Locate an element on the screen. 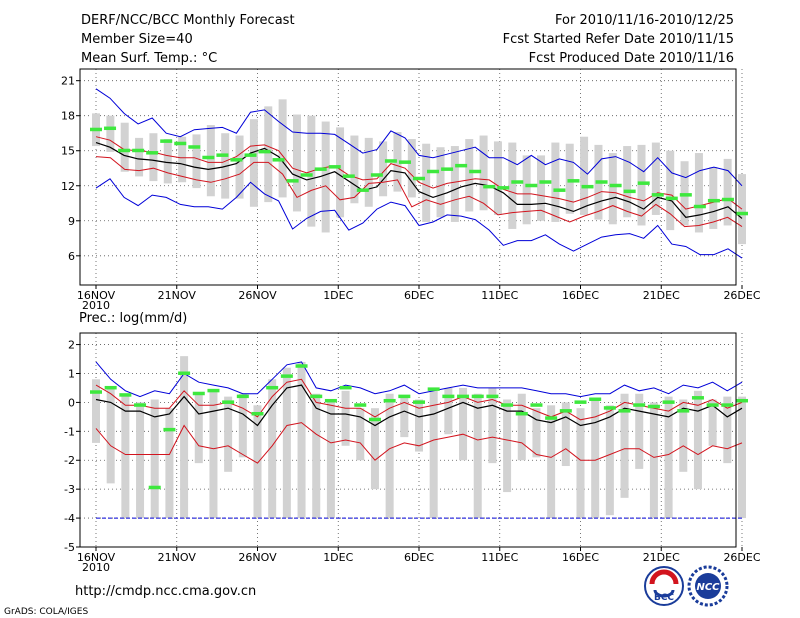 Image resolution: width=800 pixels, height=618 pixels. variable-label: Mean Surf. Temp.: °C is located at coordinates (149, 58).